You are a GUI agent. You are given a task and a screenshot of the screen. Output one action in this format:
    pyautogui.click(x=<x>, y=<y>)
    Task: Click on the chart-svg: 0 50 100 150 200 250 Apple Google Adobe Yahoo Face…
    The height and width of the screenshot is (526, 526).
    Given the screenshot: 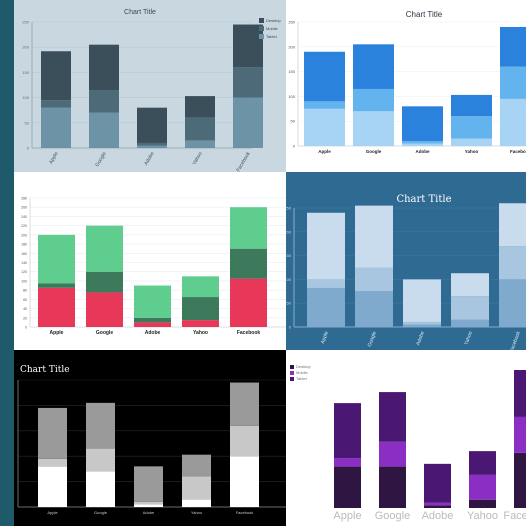 What is the action you would take?
    pyautogui.click(x=407, y=82)
    